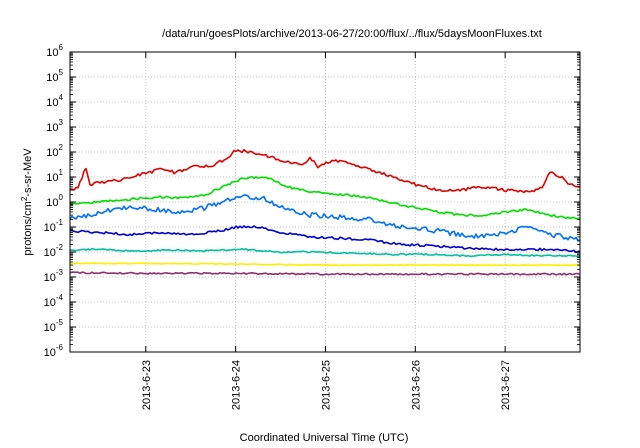  Describe the element at coordinates (147, 385) in the screenshot. I see `x-tick-label: 2013-6-23` at that location.